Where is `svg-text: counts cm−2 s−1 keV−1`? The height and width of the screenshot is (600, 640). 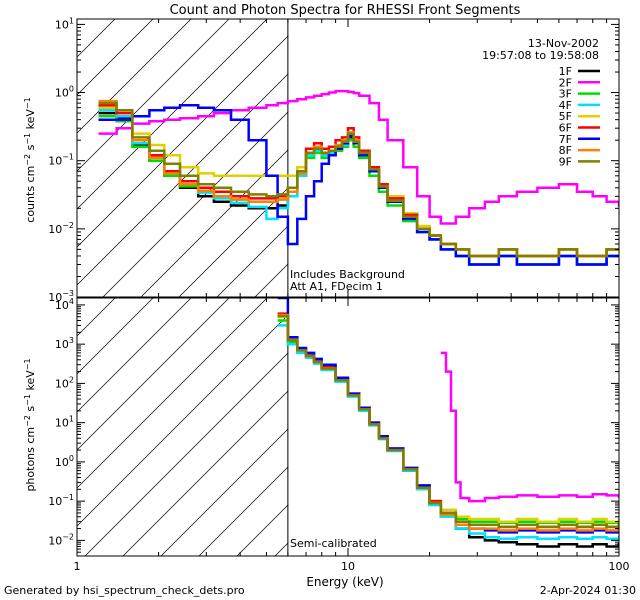 svg-text: counts cm−2 s−1 keV−1 is located at coordinates (30, 159).